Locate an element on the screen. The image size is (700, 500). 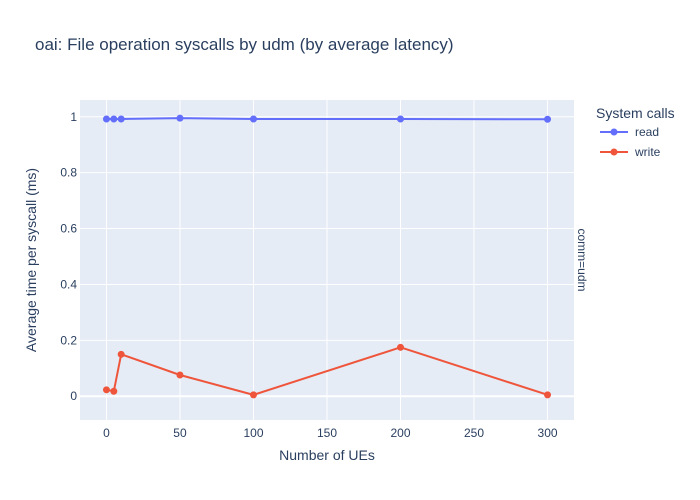
y-tick-label: 0 is located at coordinates (73, 396).